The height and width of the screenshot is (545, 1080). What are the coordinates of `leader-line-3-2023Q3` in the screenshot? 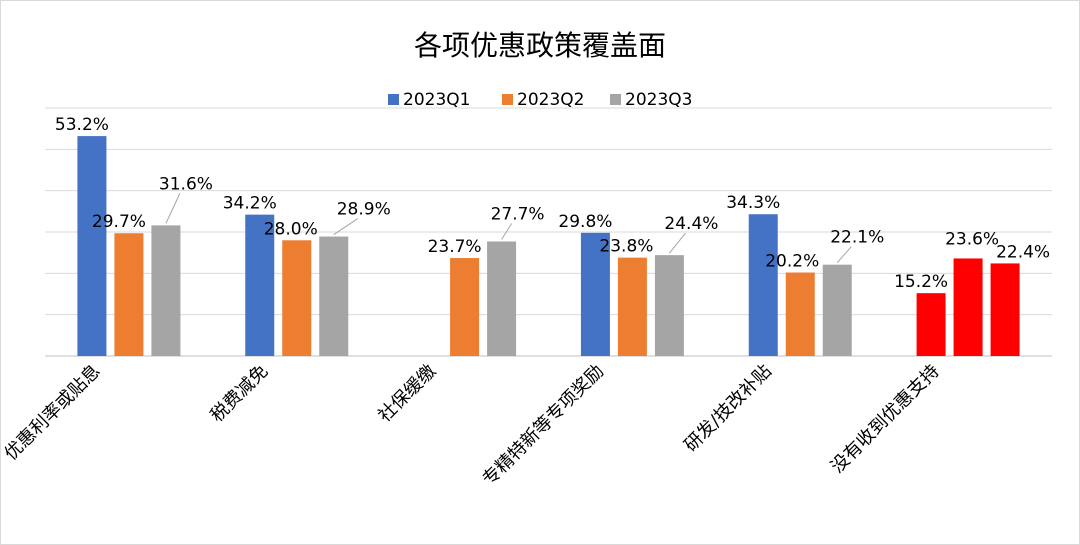 It's located at (677, 243).